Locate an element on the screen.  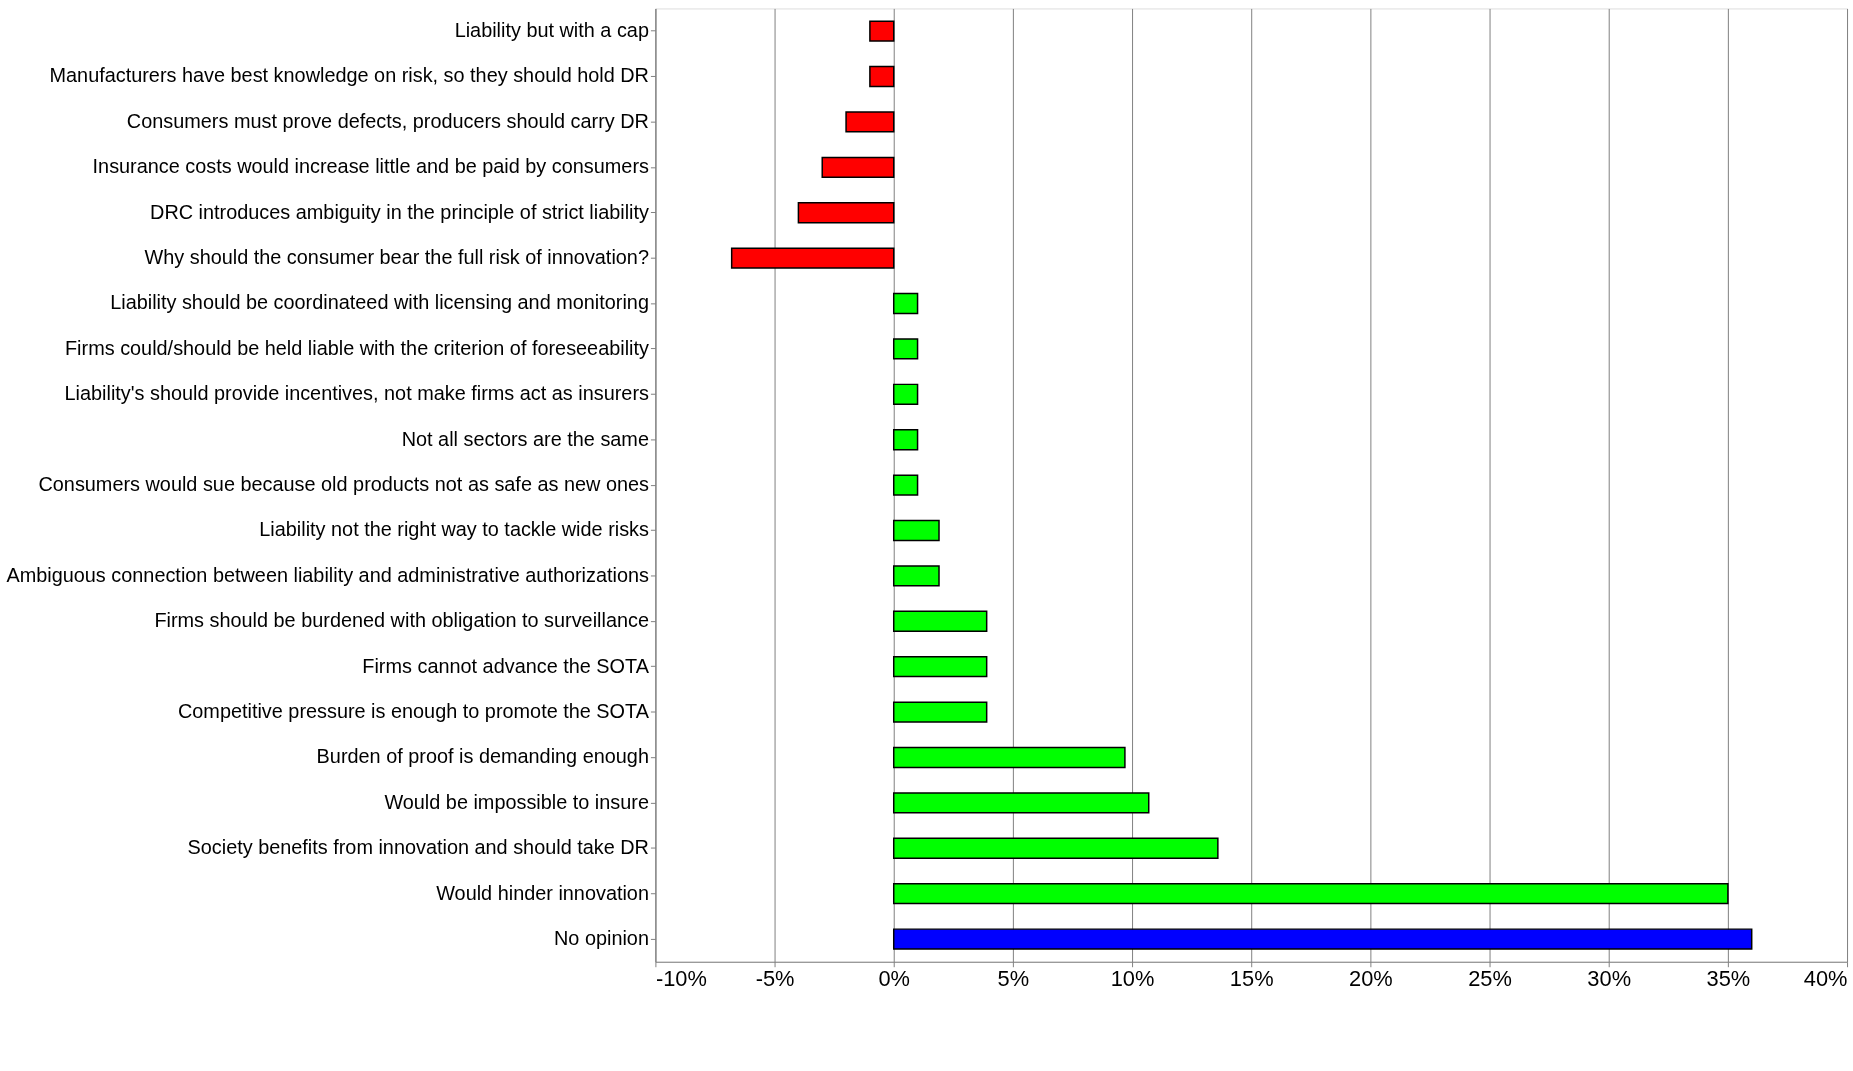
x-tick-label: 15% is located at coordinates (1251, 979).